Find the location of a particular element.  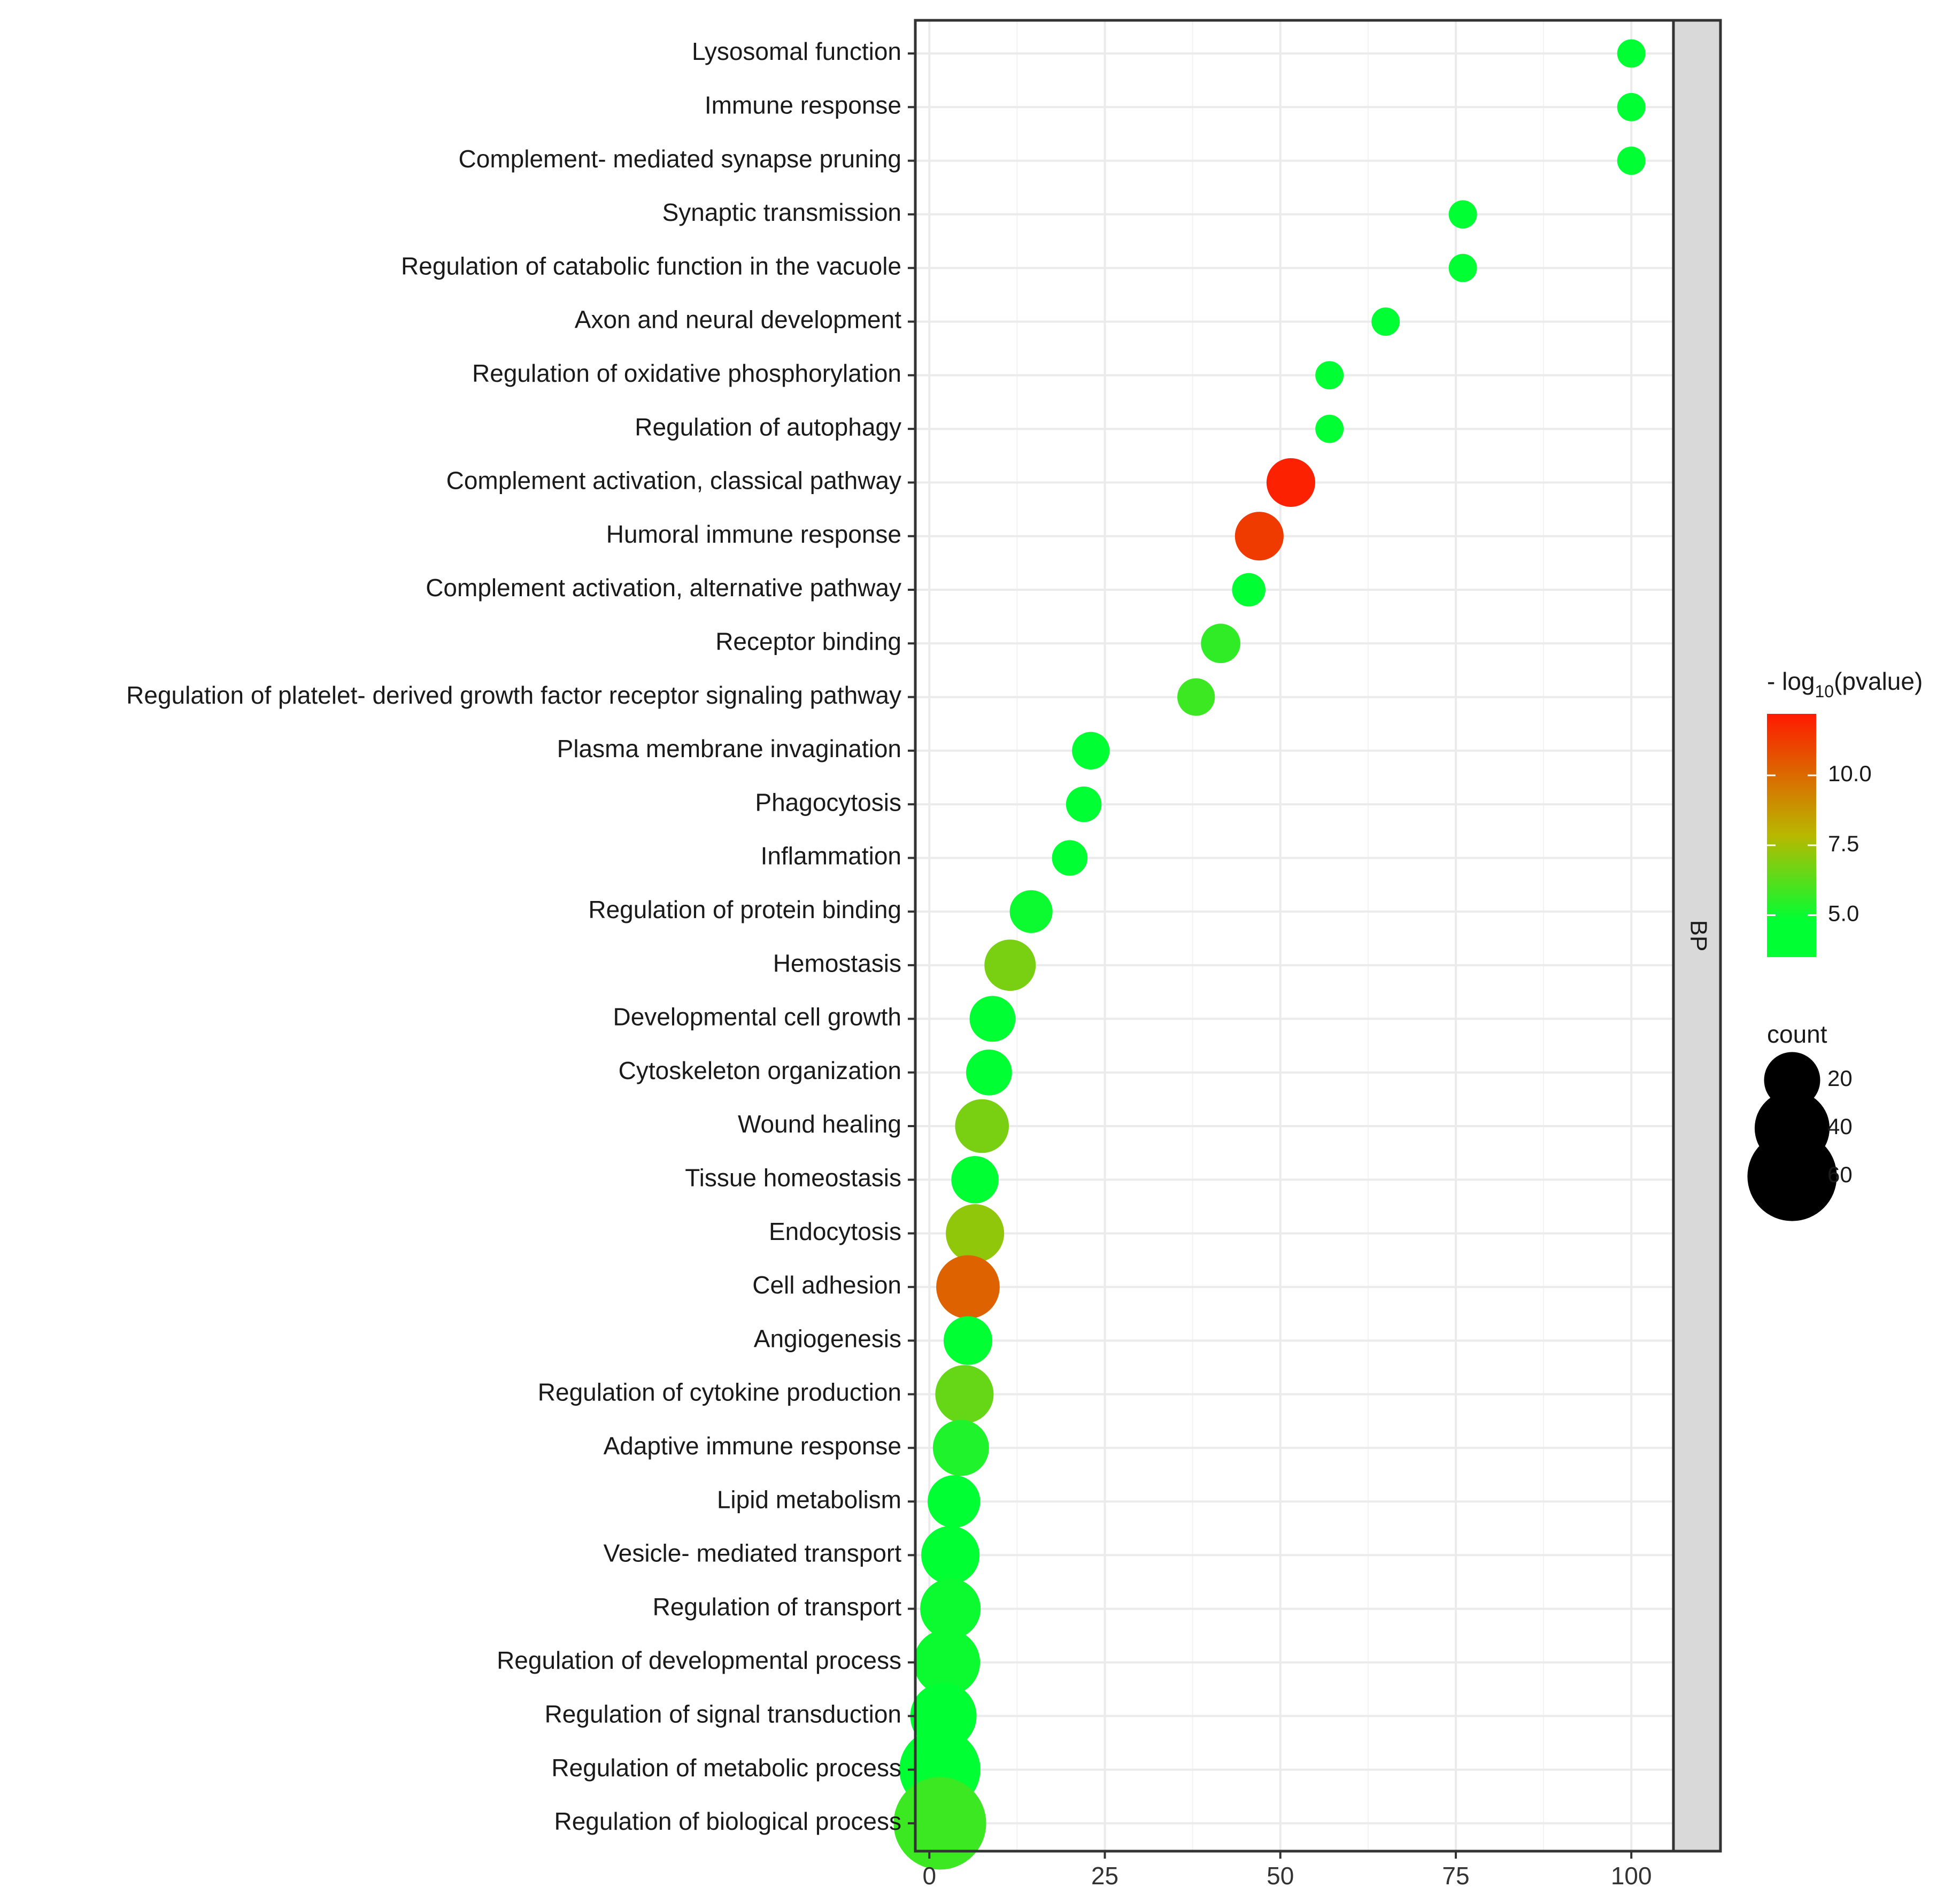

y-tick-label: Complement activation, classical pathway is located at coordinates (673, 481).